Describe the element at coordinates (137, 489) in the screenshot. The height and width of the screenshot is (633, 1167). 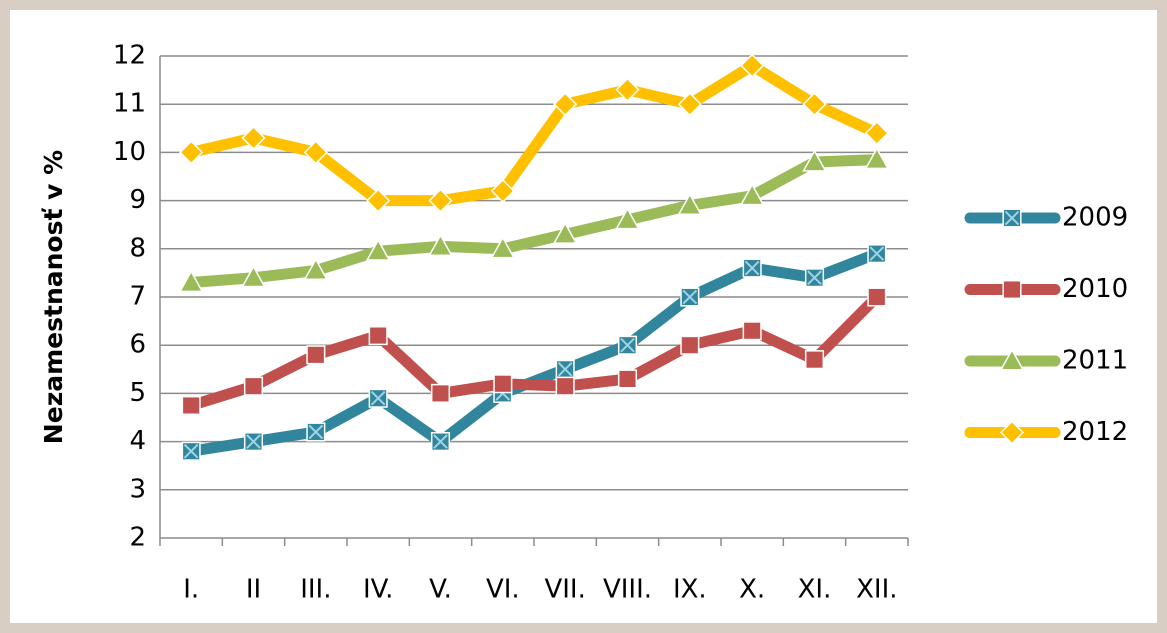
I see `y-tick-label: 3` at that location.